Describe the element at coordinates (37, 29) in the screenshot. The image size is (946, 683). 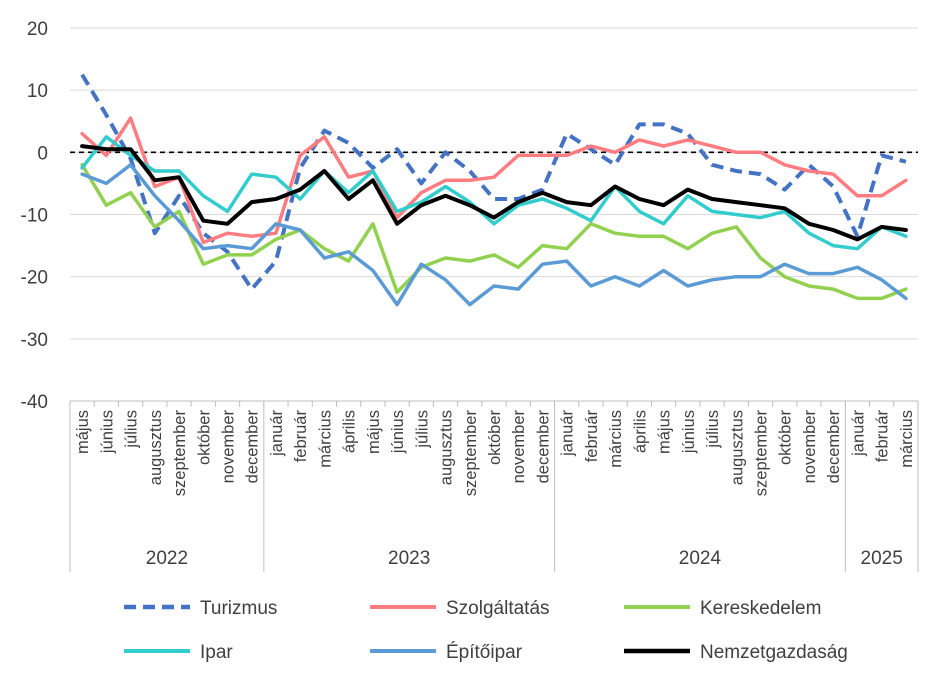
I see `y-tick-label: 20` at that location.